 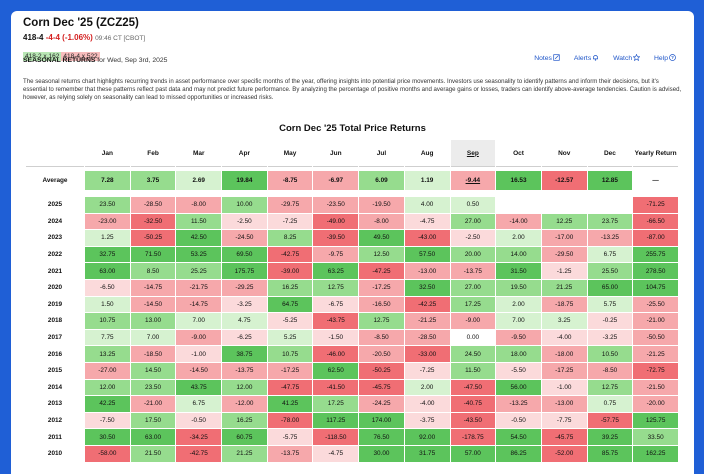 What do you see at coordinates (244, 370) in the screenshot?
I see `return-cell: -13.75` at bounding box center [244, 370].